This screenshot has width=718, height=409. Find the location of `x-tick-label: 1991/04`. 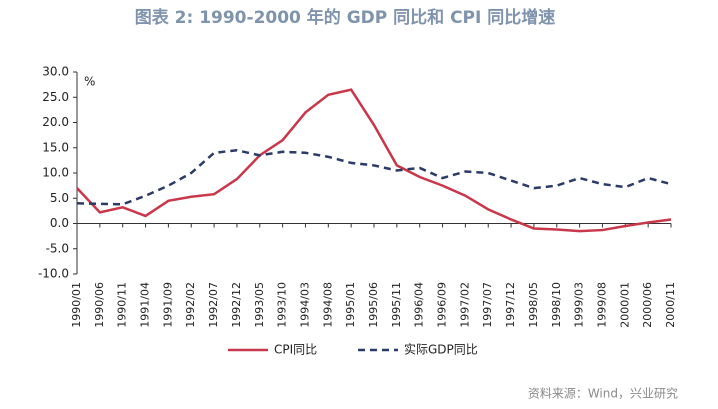

x-tick-label: 1991/04 is located at coordinates (145, 305).